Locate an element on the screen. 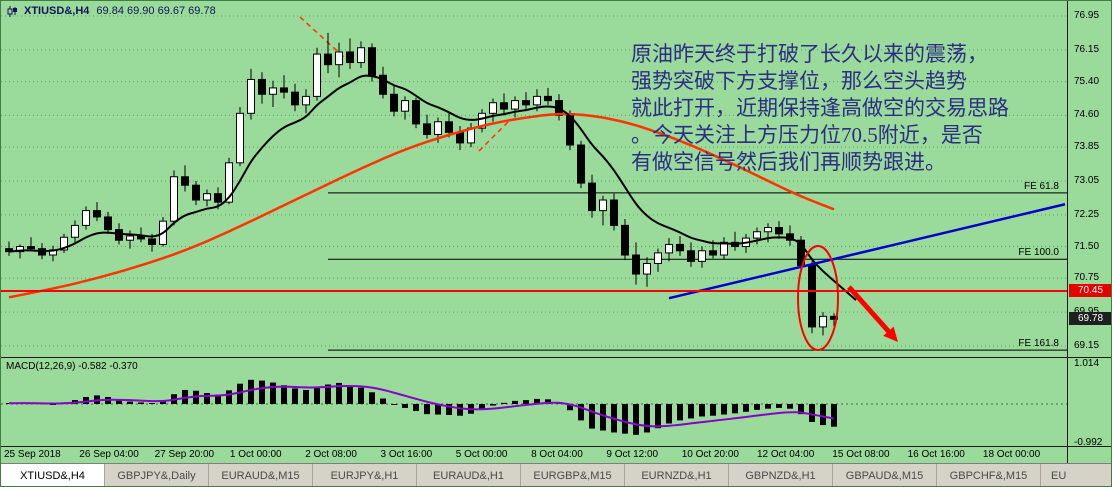 This screenshot has width=1112, height=487. note-line: 。今天关注上方压力位70.5附近，是否 is located at coordinates (807, 135).